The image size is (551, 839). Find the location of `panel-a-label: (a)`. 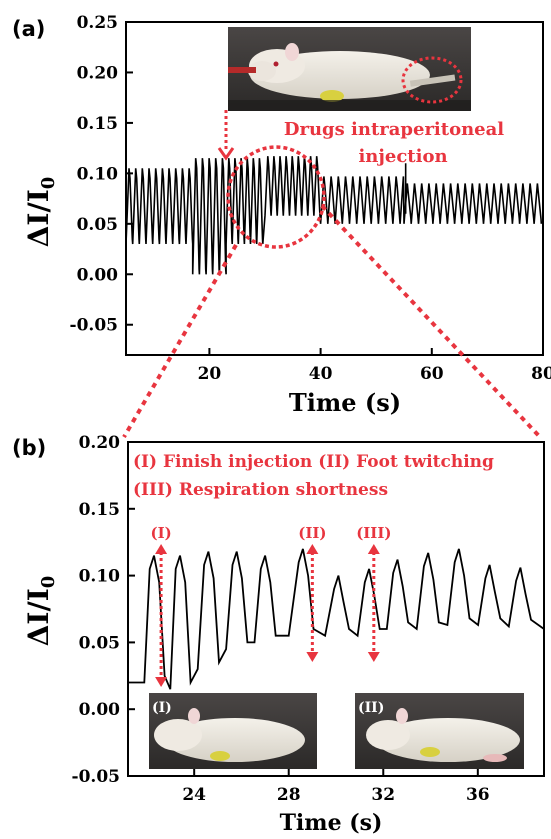

panel-a-label: (a) is located at coordinates (28, 29).